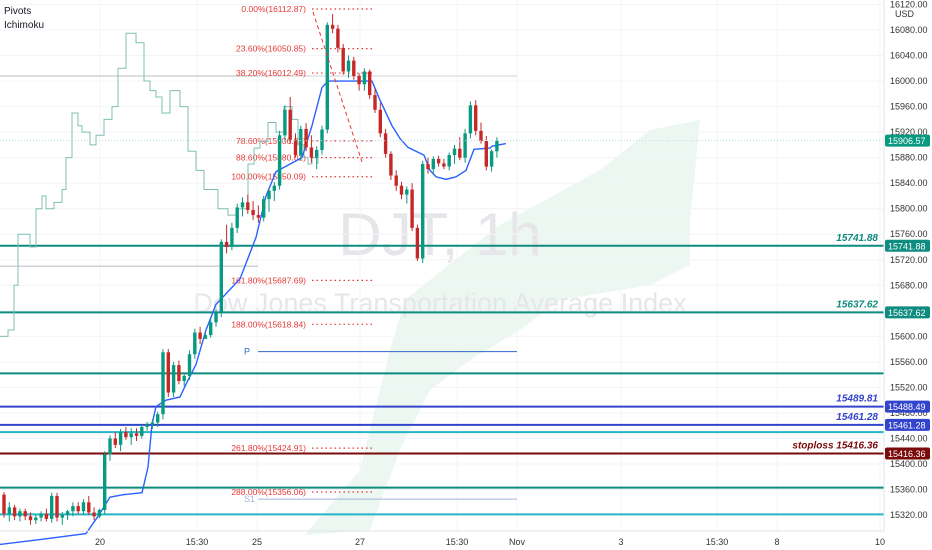 This screenshot has width=932, height=550. I want to click on time-tick-label: 27, so click(360, 542).